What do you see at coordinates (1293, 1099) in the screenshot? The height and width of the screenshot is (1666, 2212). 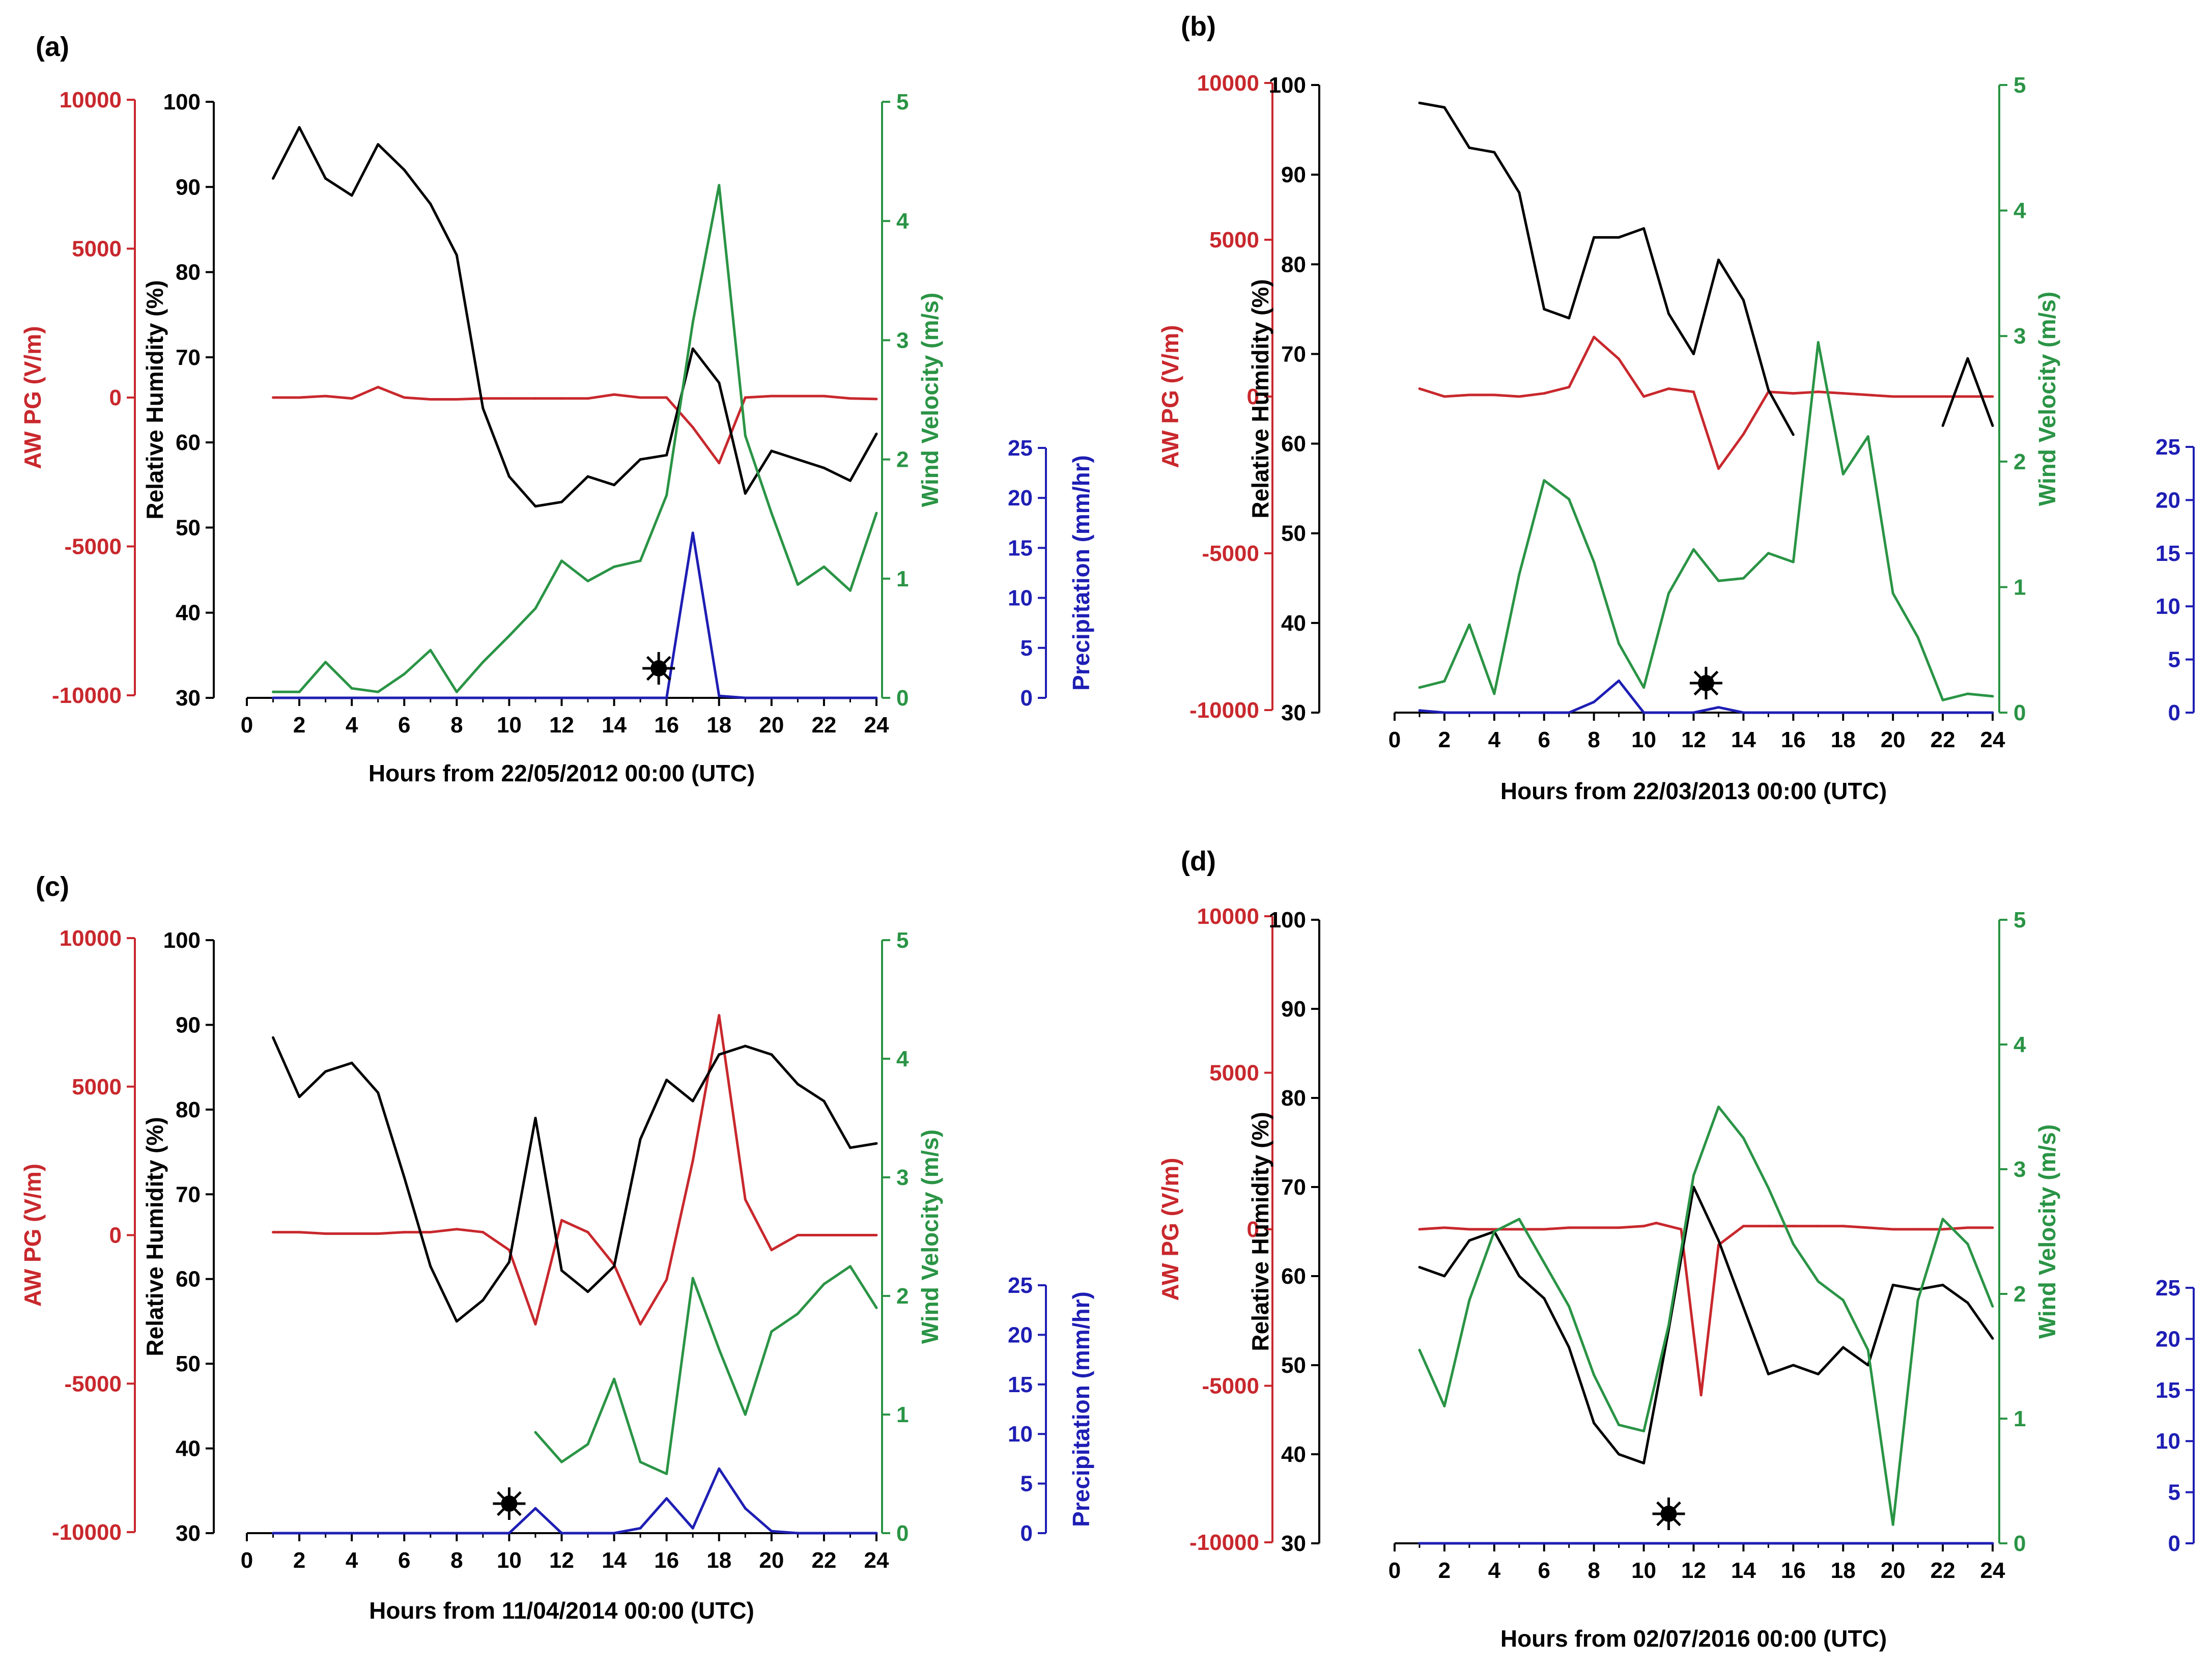 I see `rh-tick-label: 80` at bounding box center [1293, 1099].